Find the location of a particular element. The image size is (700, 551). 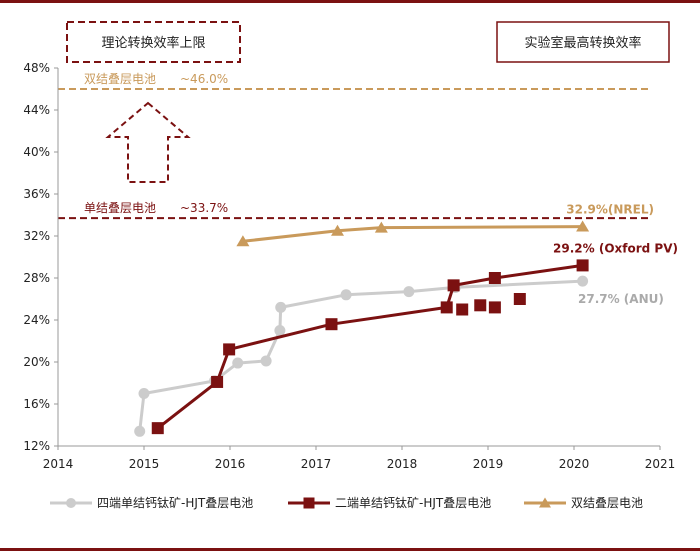

x-tick-label: 2018 is located at coordinates (402, 464).